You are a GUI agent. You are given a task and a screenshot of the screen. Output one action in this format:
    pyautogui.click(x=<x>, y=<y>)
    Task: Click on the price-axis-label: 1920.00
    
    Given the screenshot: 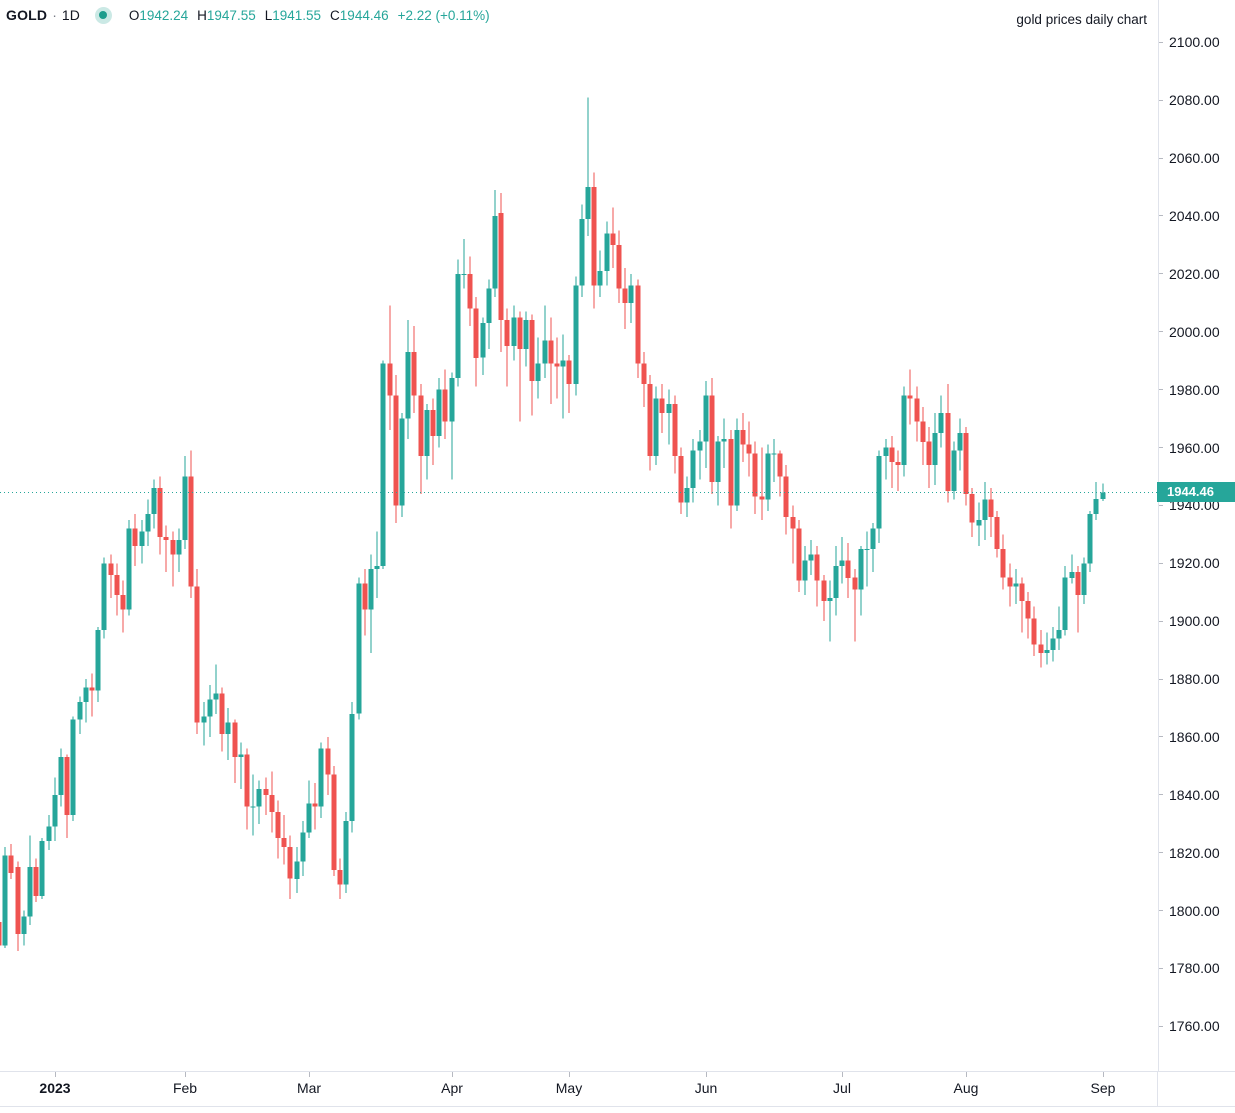 What is the action you would take?
    pyautogui.click(x=1194, y=563)
    